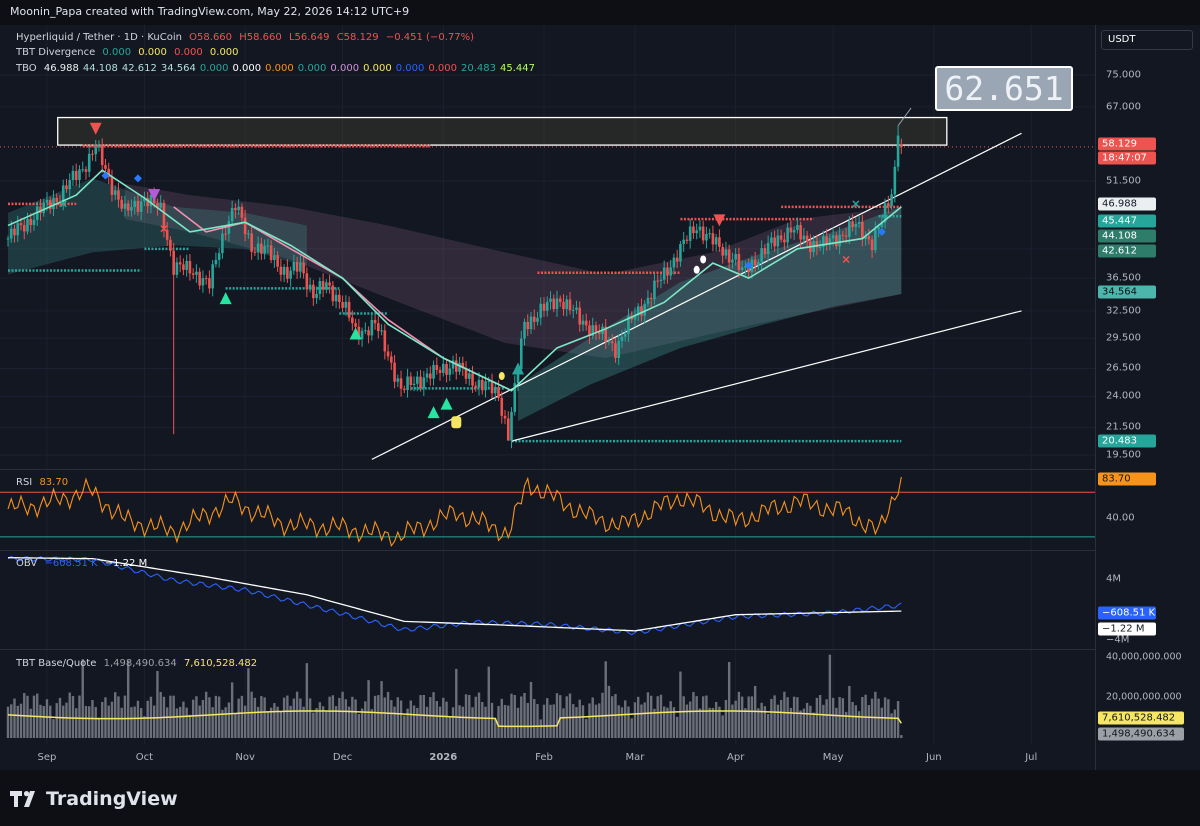 The image size is (1200, 826). What do you see at coordinates (1004, 88) in the screenshot?
I see `price-callout: 62.651` at bounding box center [1004, 88].